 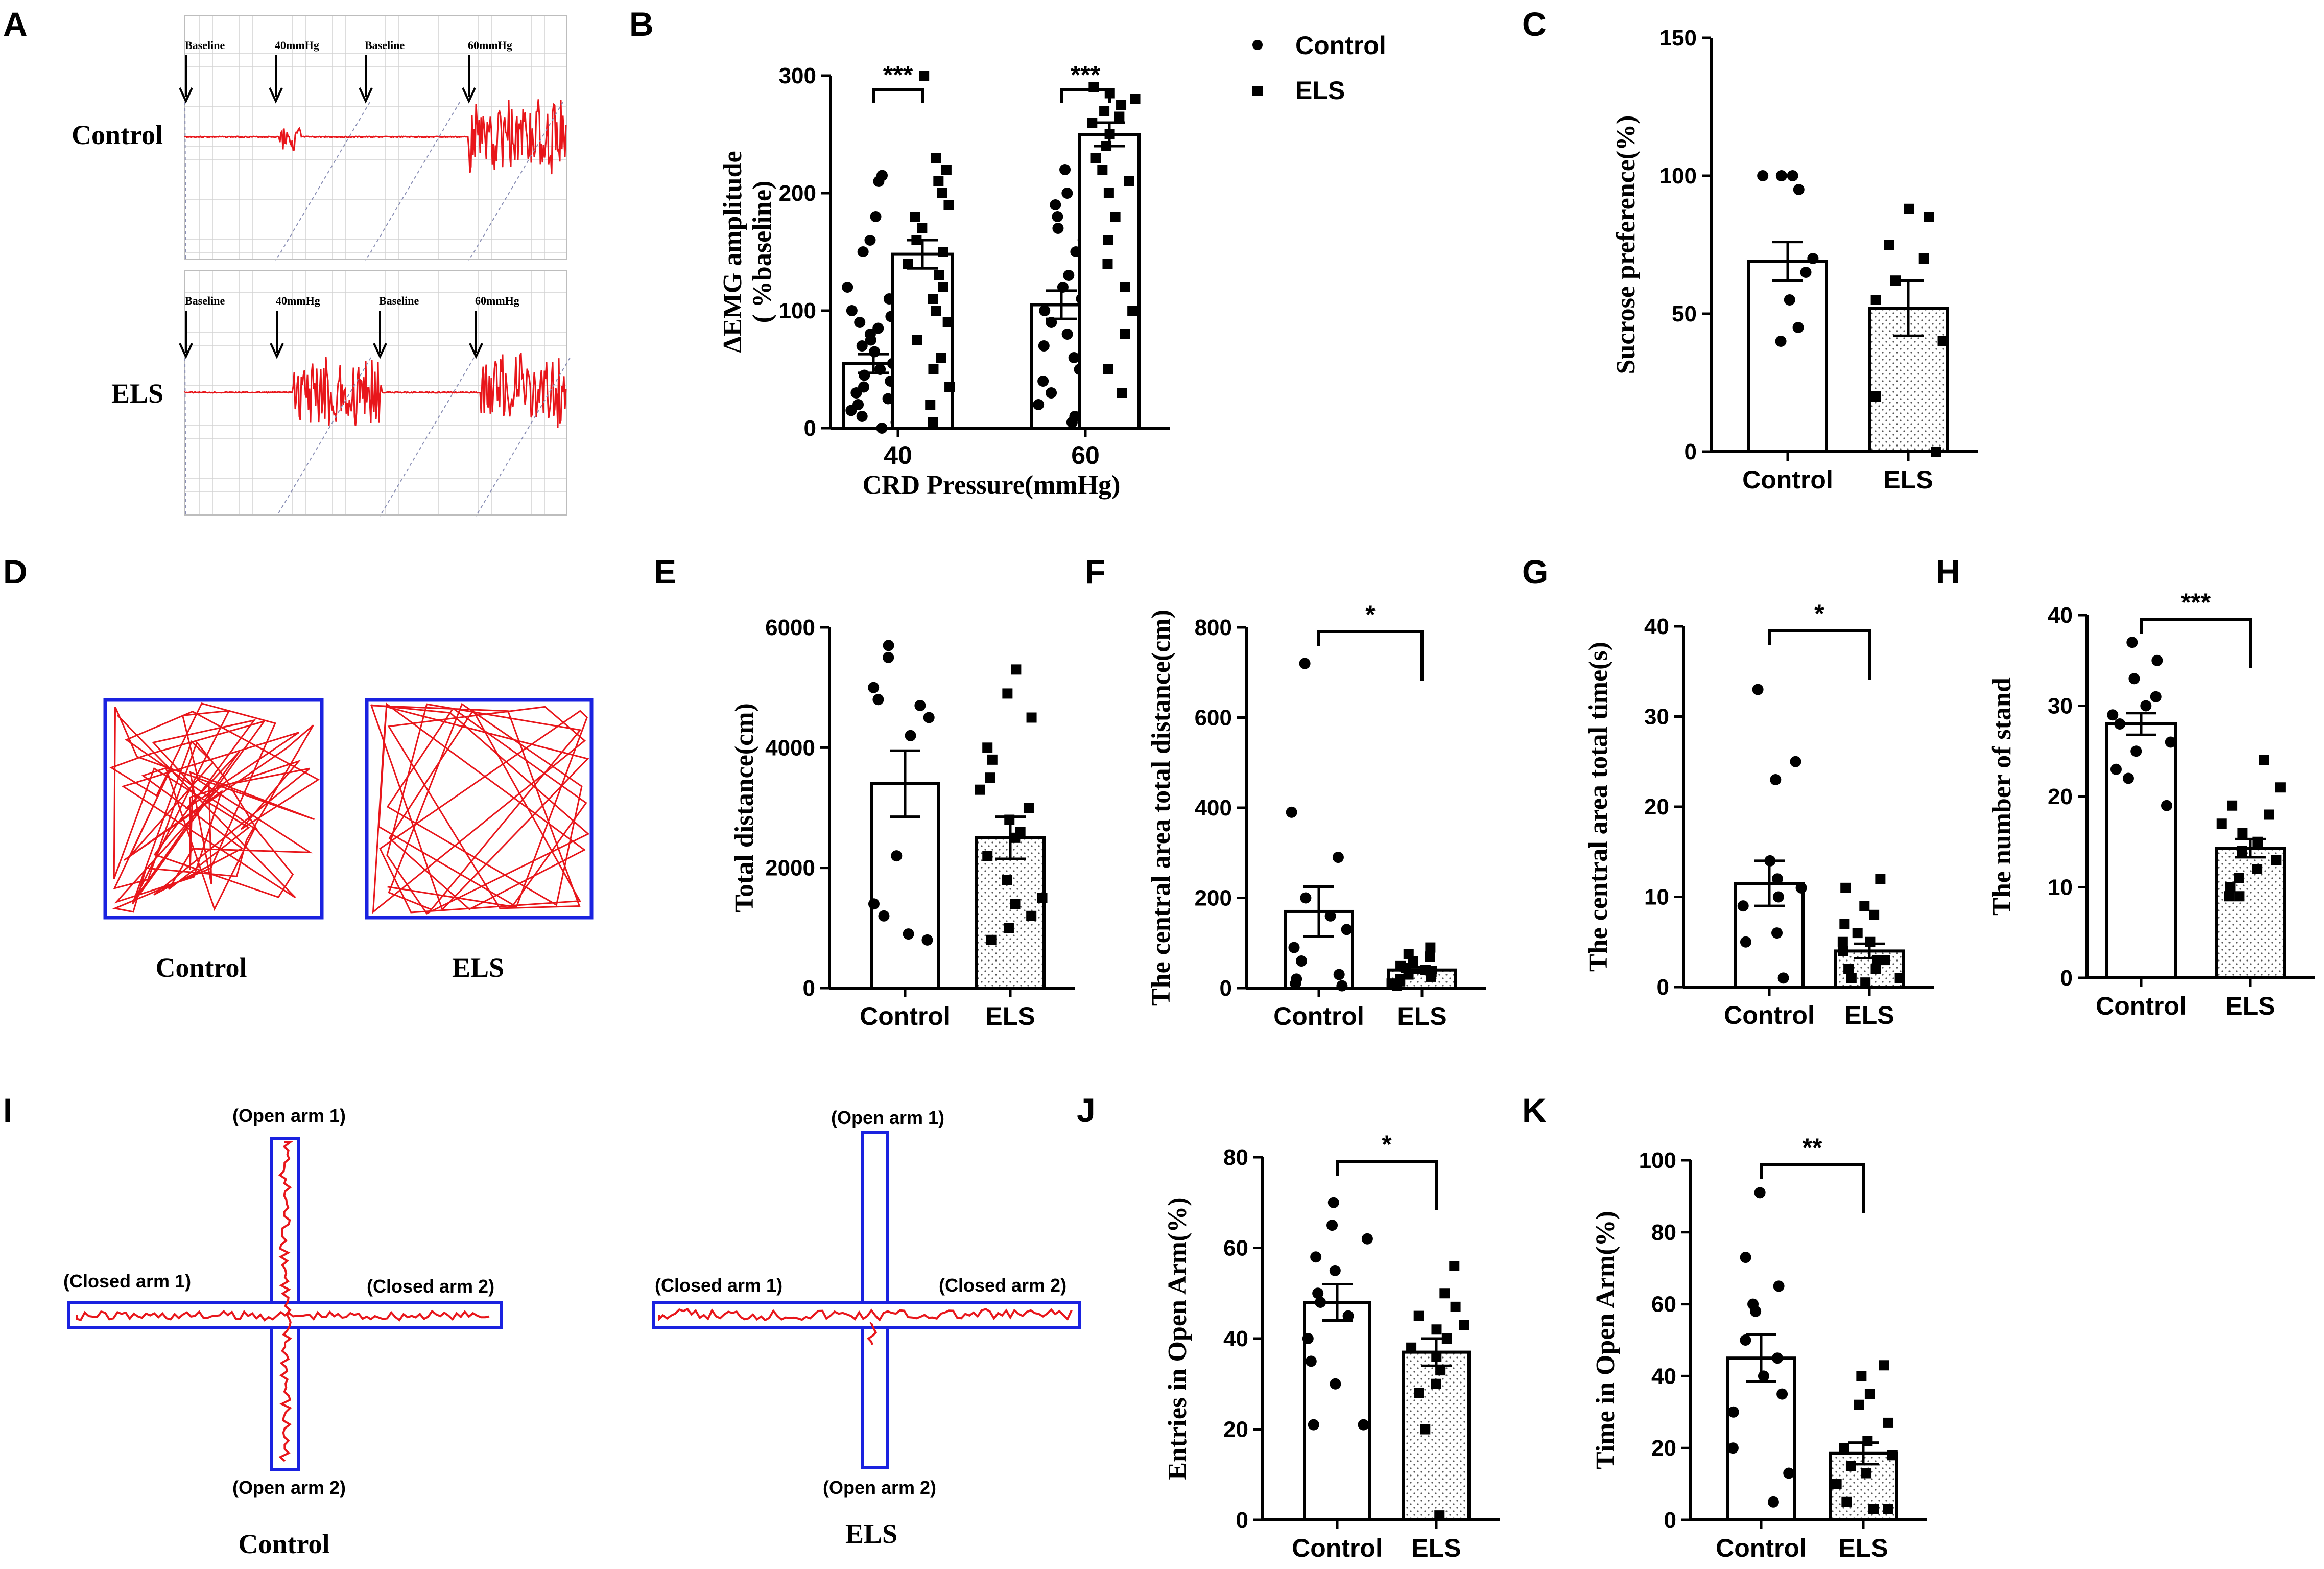 I want to click on y-axis-label: The central area total time(s), so click(x=1598, y=807).